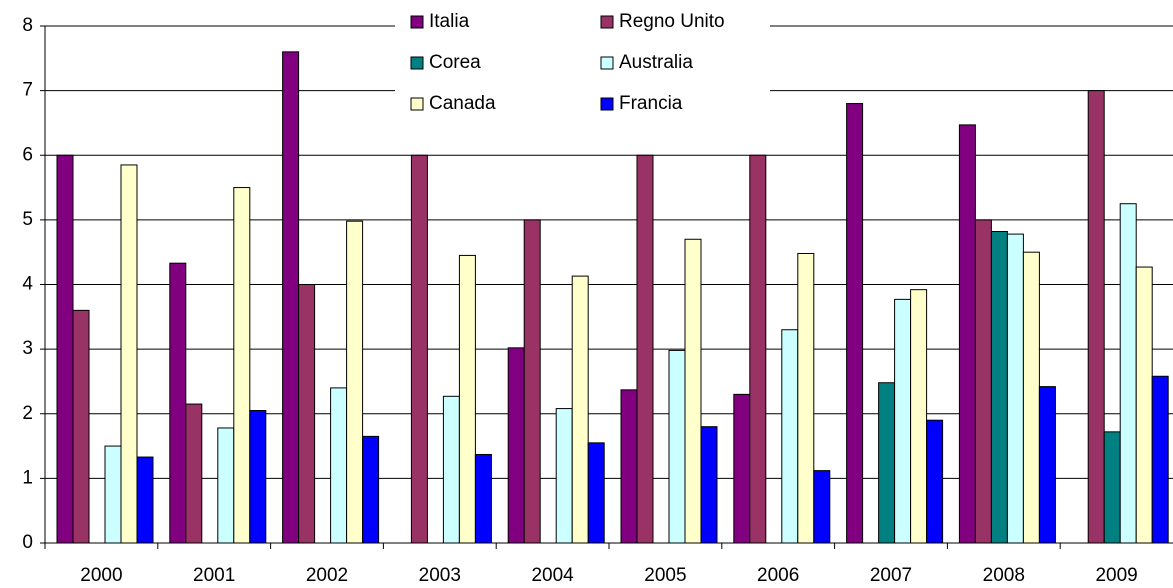 This screenshot has height=588, width=1173. Describe the element at coordinates (27, 542) in the screenshot. I see `y-tick-label: 0` at that location.